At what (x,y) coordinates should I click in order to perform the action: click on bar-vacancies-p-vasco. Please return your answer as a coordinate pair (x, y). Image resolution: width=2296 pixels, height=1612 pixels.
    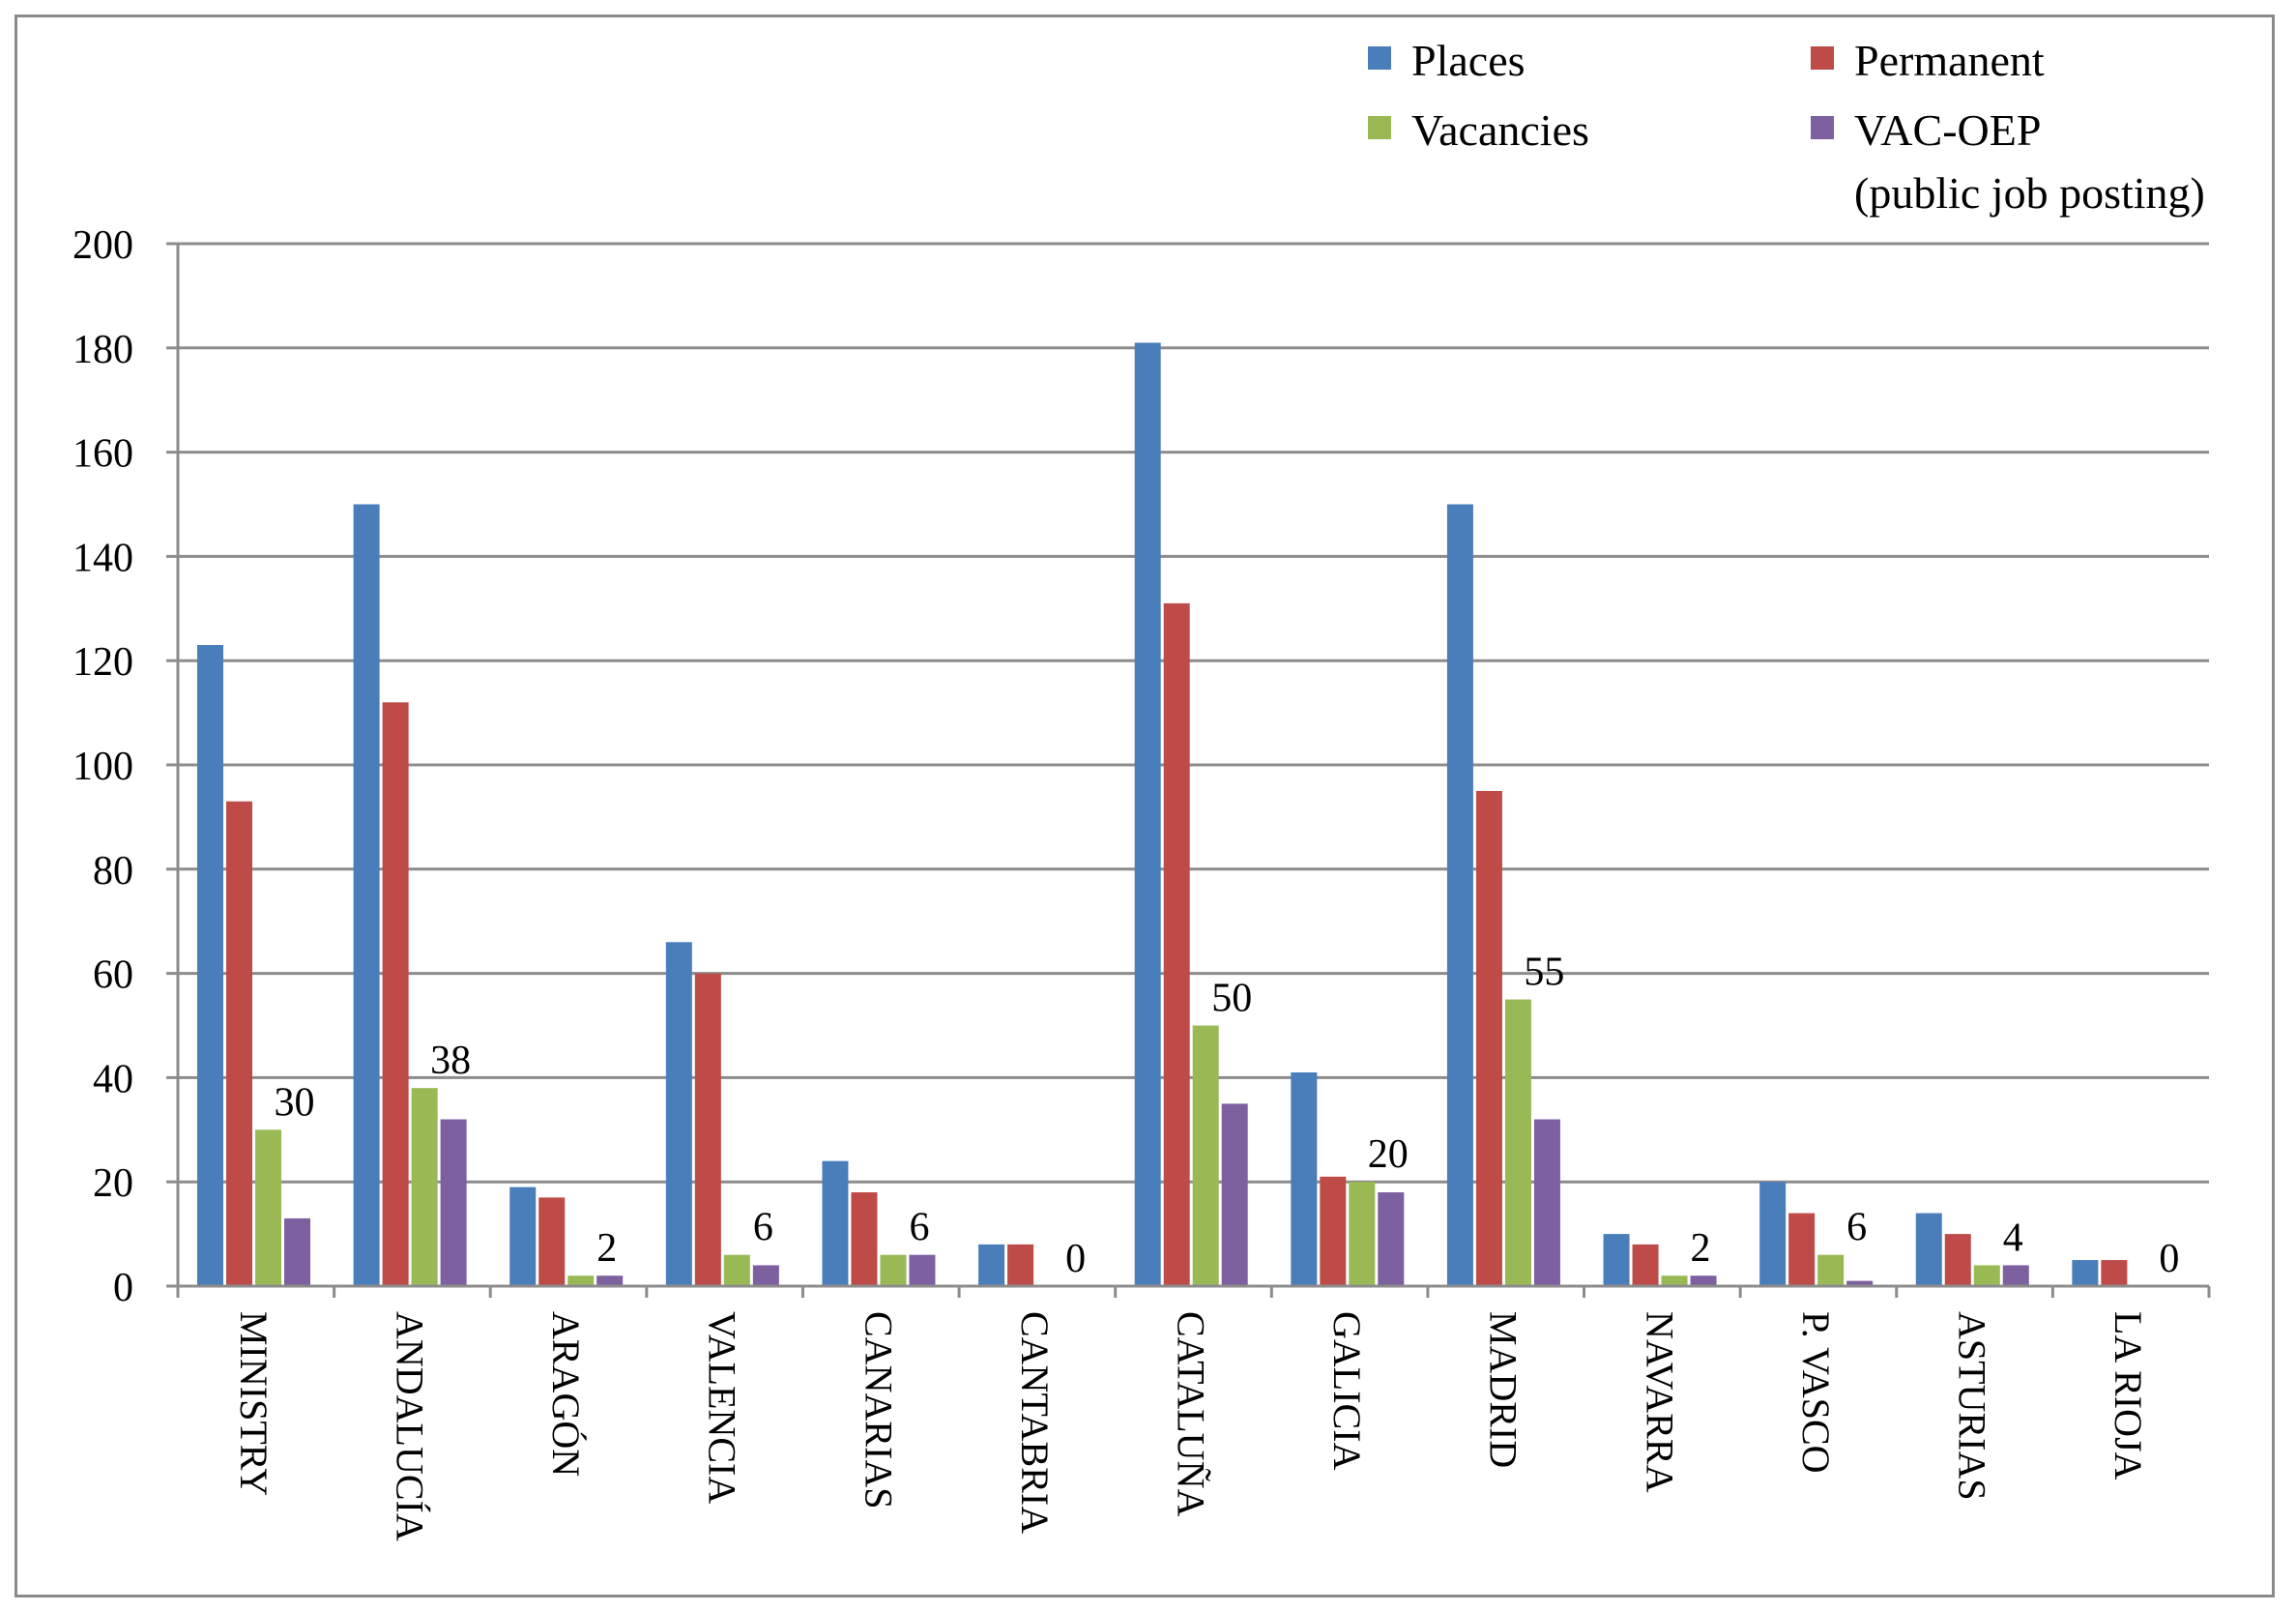
    Looking at the image, I should click on (1831, 1270).